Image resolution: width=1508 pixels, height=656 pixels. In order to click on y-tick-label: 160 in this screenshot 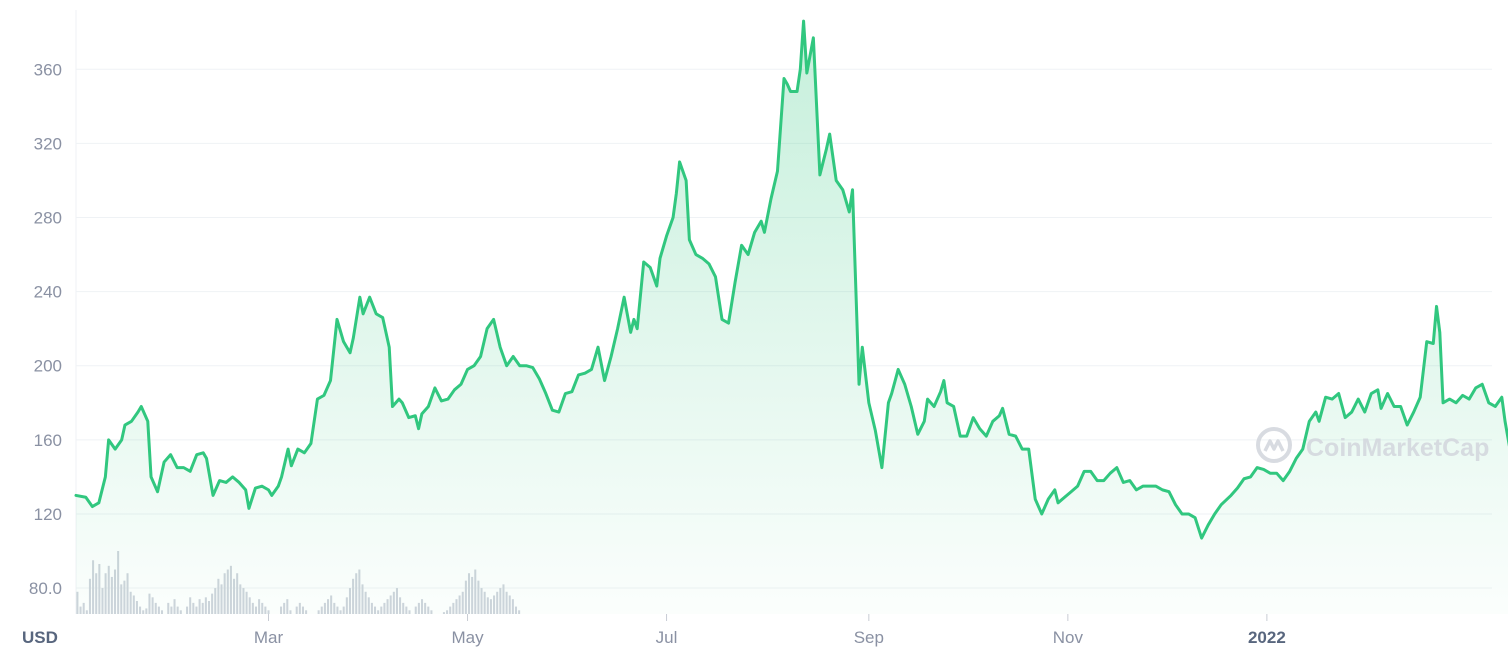, I will do `click(48, 440)`.